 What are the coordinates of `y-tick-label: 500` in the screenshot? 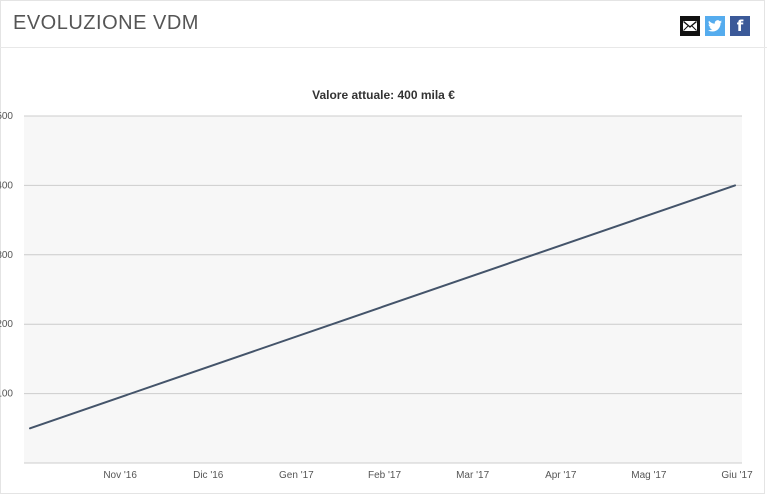 It's located at (6, 116).